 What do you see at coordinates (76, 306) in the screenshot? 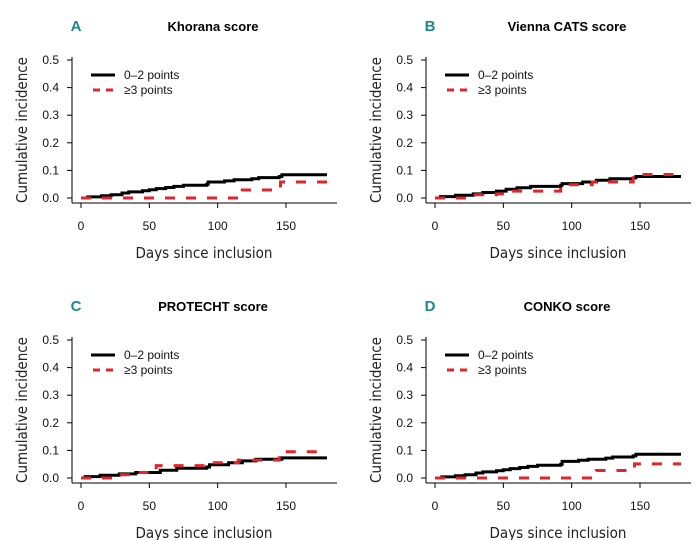
I see `panel-letter: C` at bounding box center [76, 306].